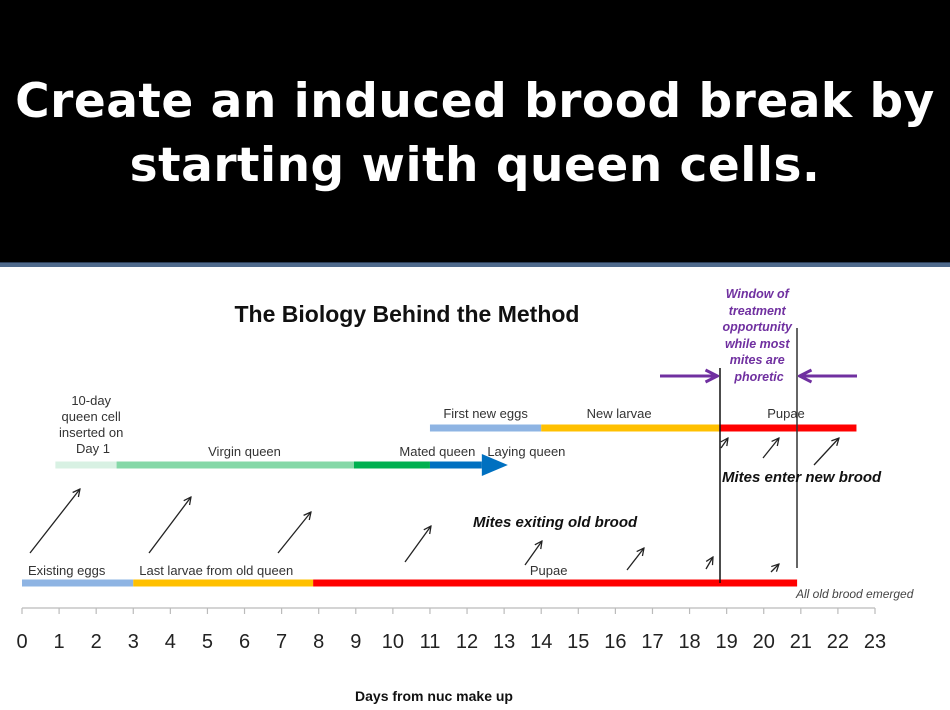 This screenshot has width=950, height=710. Describe the element at coordinates (802, 477) in the screenshot. I see `mites-entering-label: Mites enter new brood` at that location.